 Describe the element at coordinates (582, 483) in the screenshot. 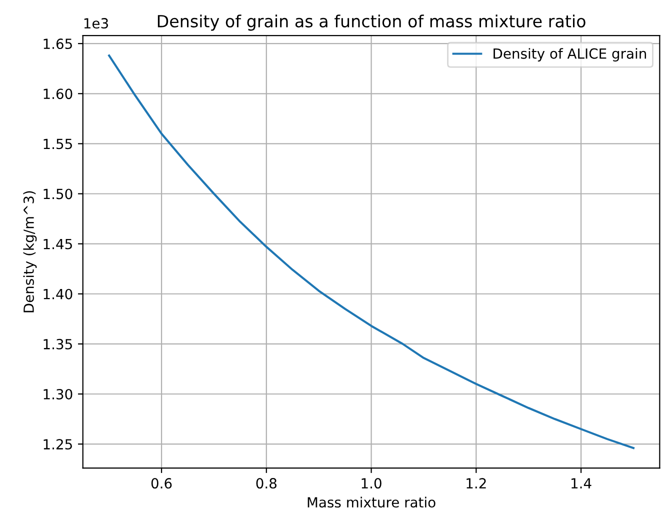

I see `x-tick-label: 1.4` at that location.